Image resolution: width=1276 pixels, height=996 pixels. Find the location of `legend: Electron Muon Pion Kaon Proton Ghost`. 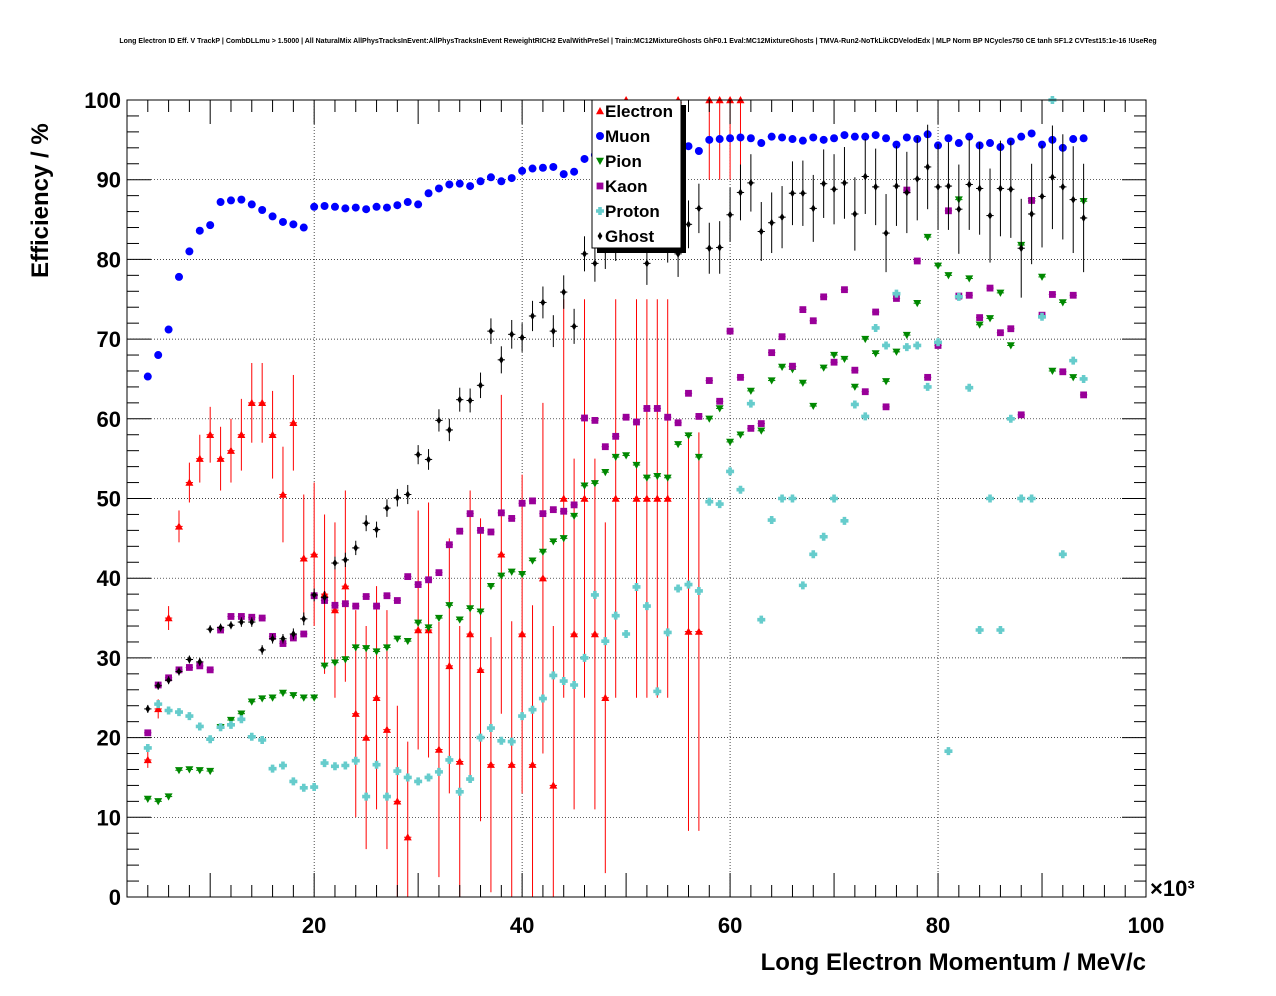

legend: Electron Muon Pion Kaon Proton Ghost is located at coordinates (638, 176).